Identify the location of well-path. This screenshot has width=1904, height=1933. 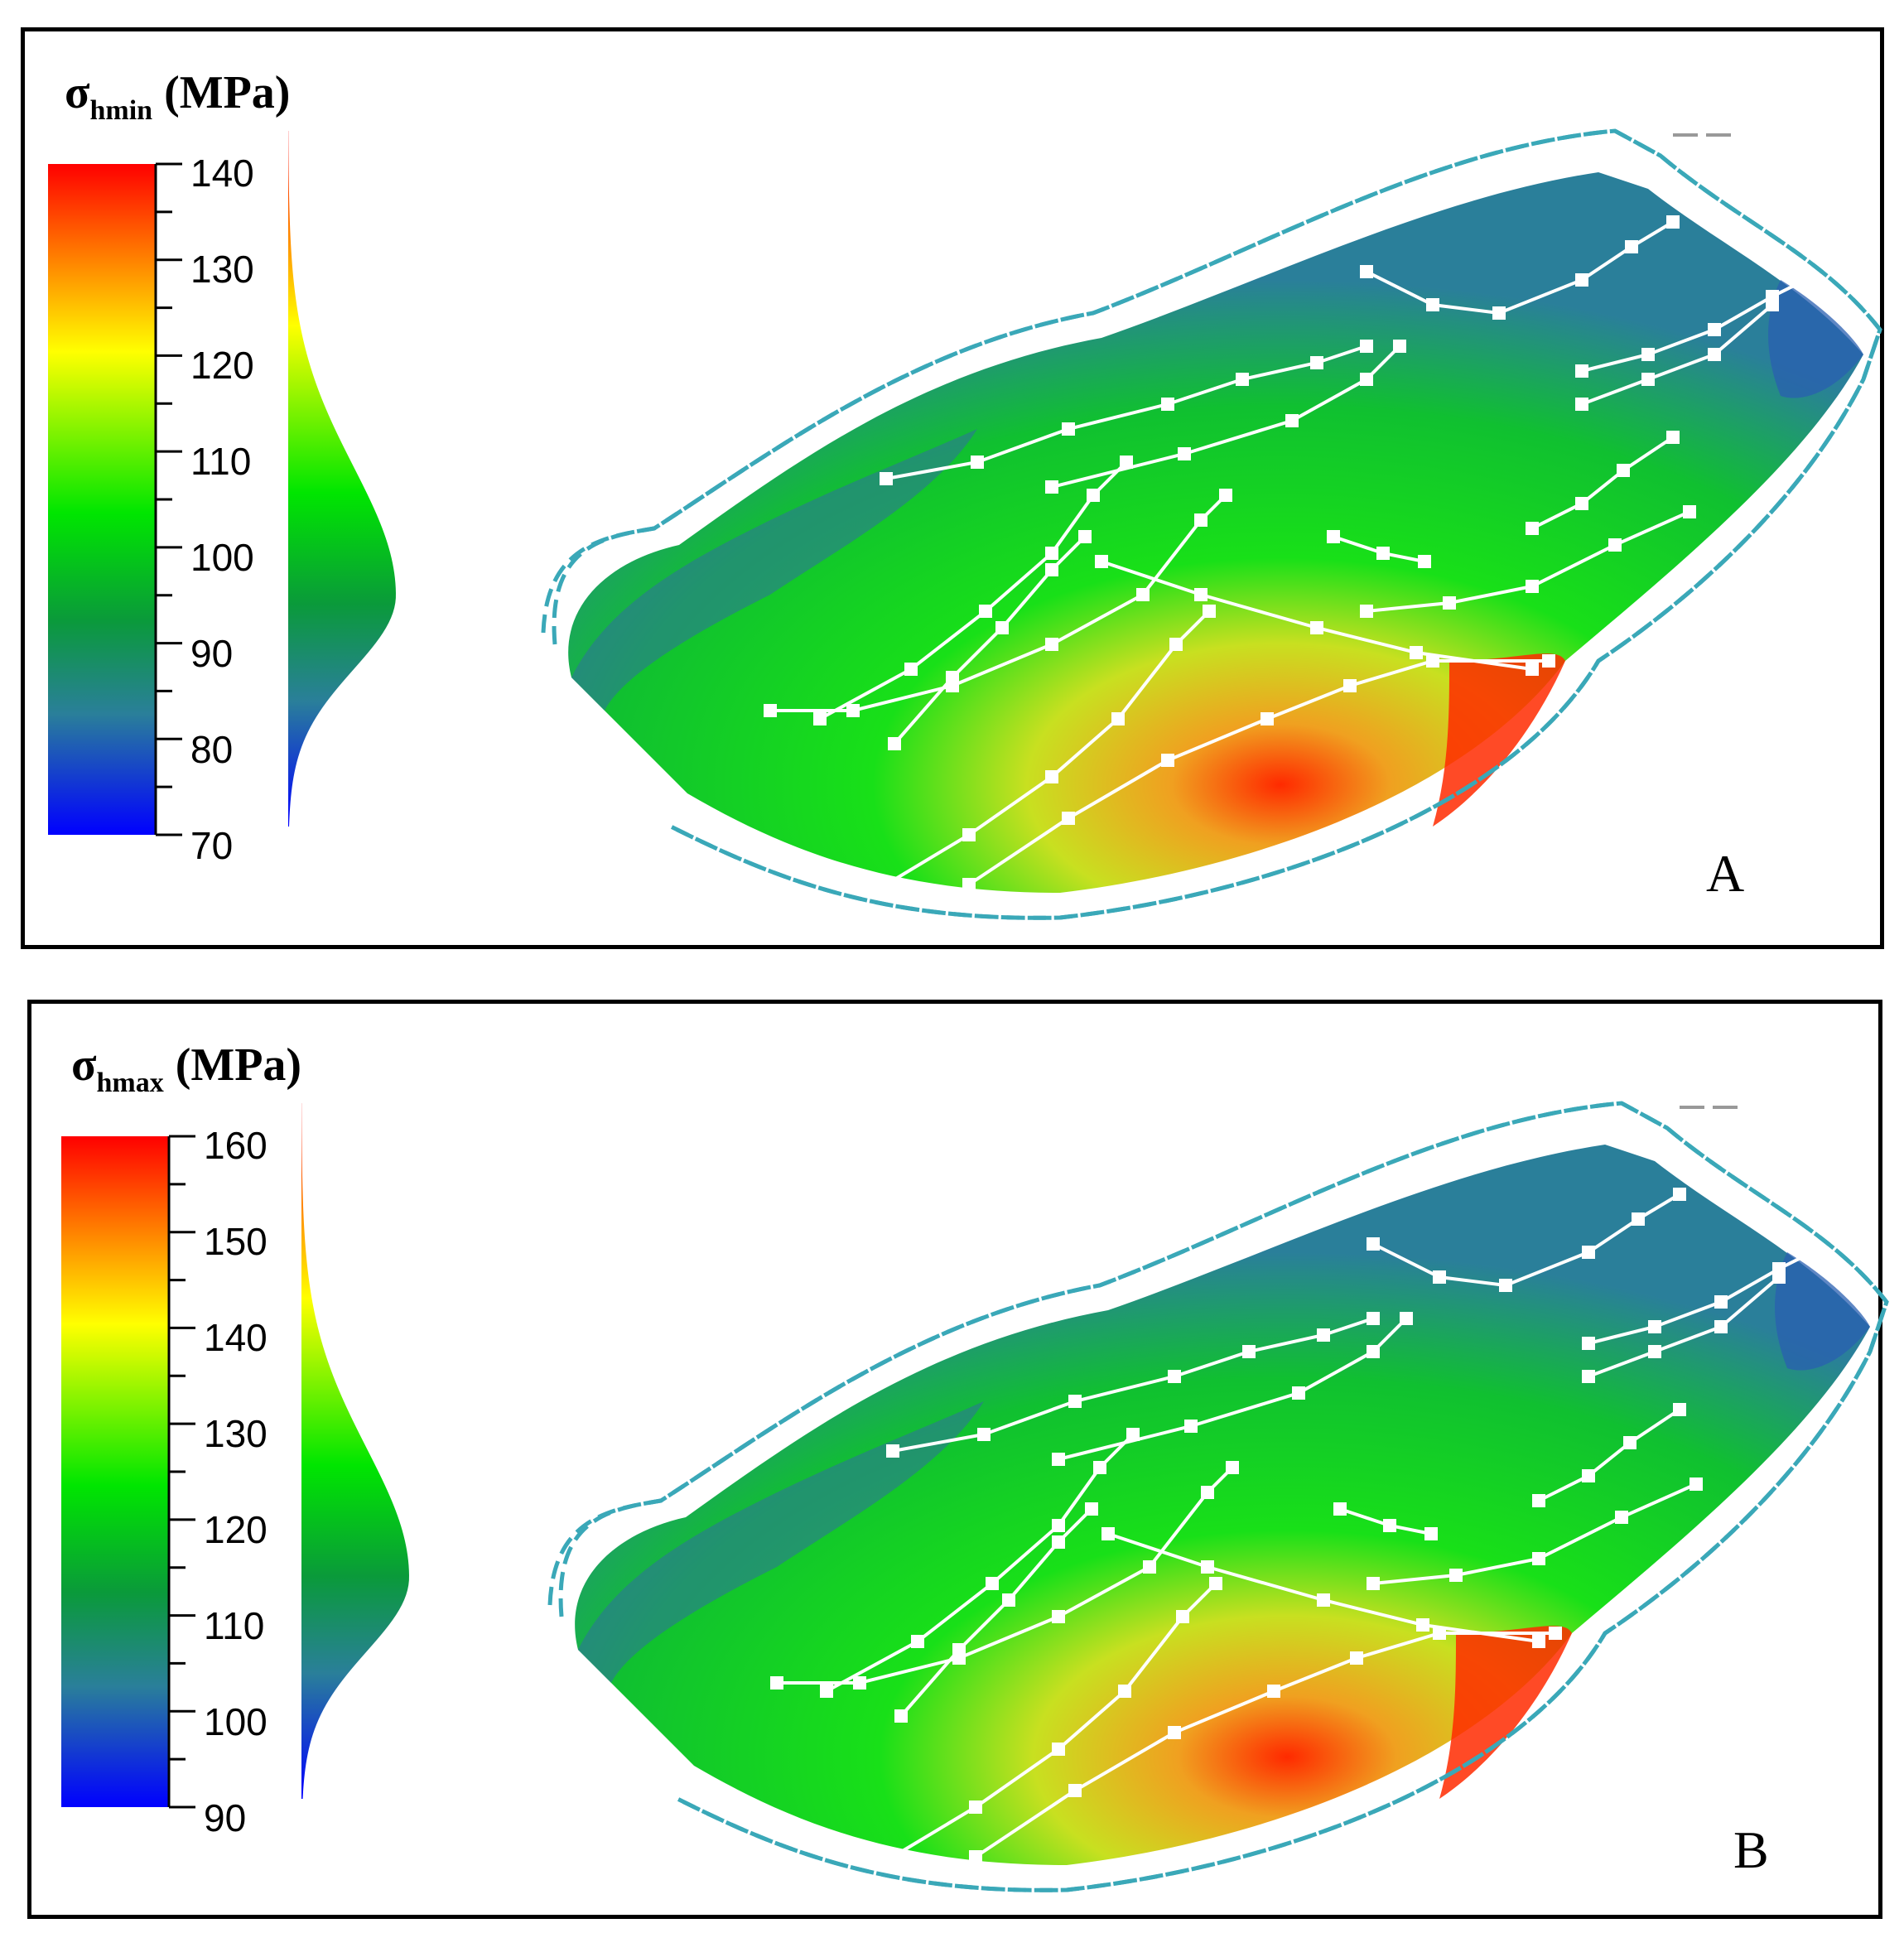
(1593, 1240).